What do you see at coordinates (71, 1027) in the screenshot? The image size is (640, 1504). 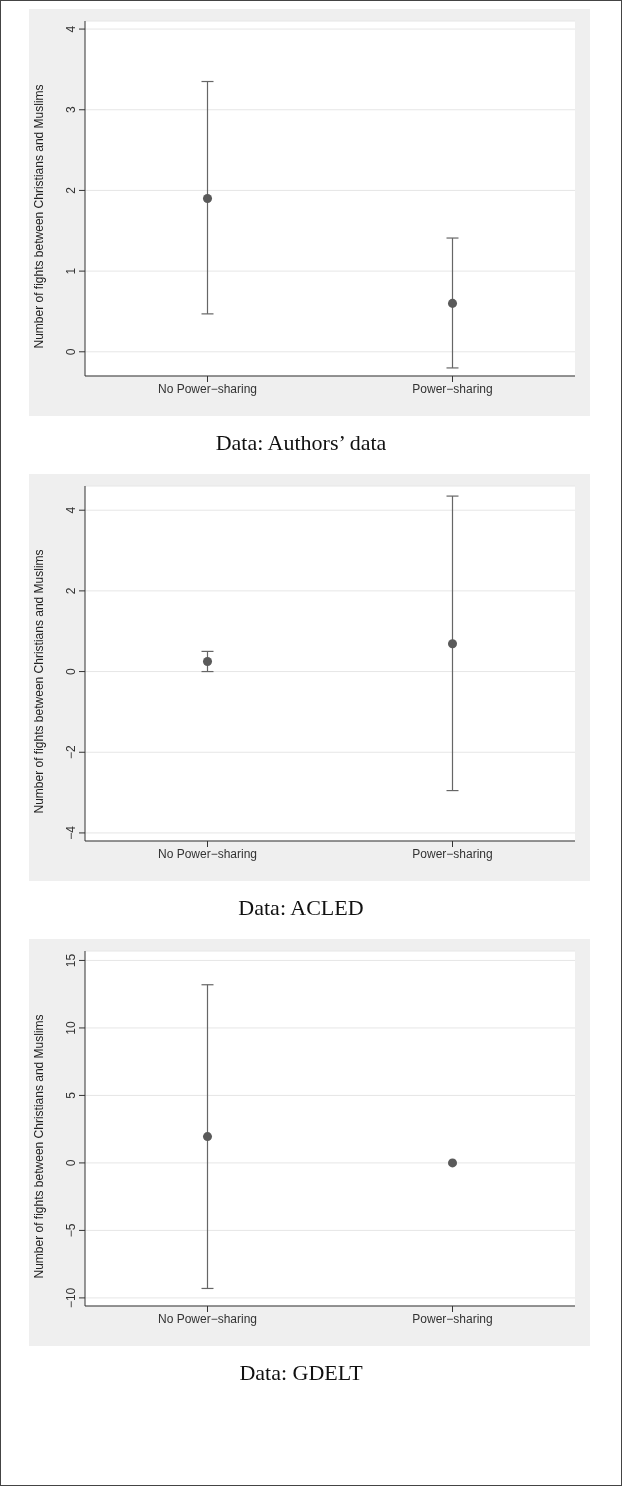 I see `y-tick-label: 10` at bounding box center [71, 1027].